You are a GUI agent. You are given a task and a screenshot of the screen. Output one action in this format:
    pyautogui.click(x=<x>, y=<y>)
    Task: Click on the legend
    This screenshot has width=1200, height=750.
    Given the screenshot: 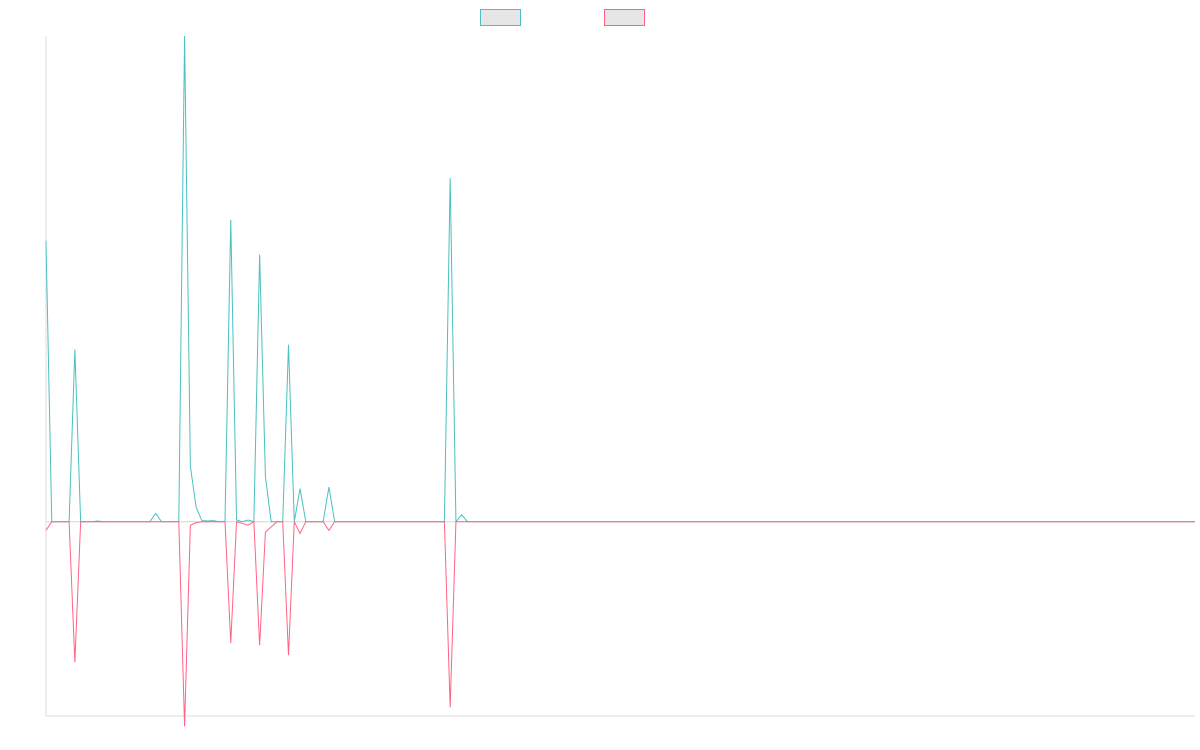 What is the action you would take?
    pyautogui.click(x=562, y=17)
    